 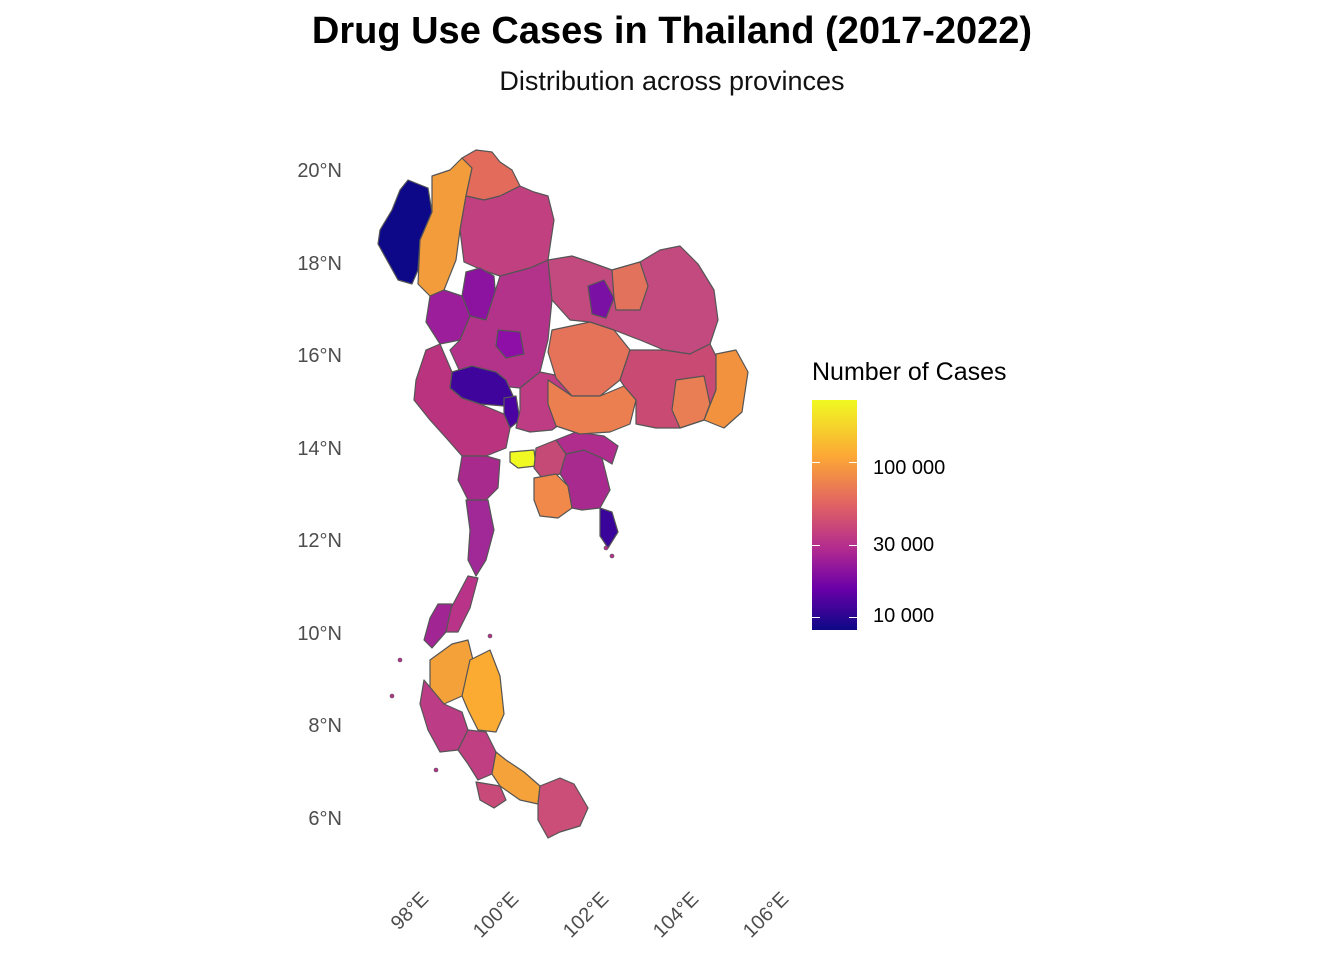 What do you see at coordinates (319, 356) in the screenshot?
I see `lat-label-16n: 16°N` at bounding box center [319, 356].